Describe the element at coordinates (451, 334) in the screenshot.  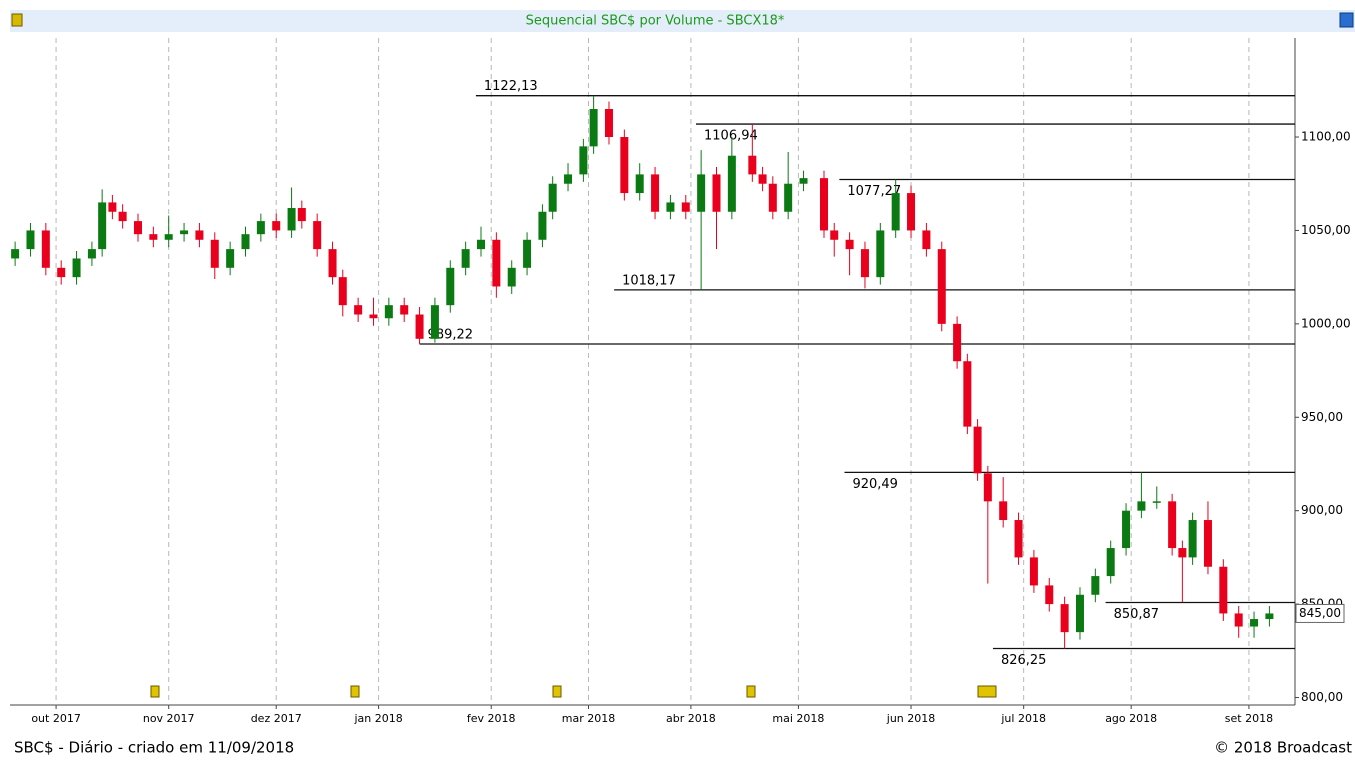
I see `level-label: 989,22` at that location.